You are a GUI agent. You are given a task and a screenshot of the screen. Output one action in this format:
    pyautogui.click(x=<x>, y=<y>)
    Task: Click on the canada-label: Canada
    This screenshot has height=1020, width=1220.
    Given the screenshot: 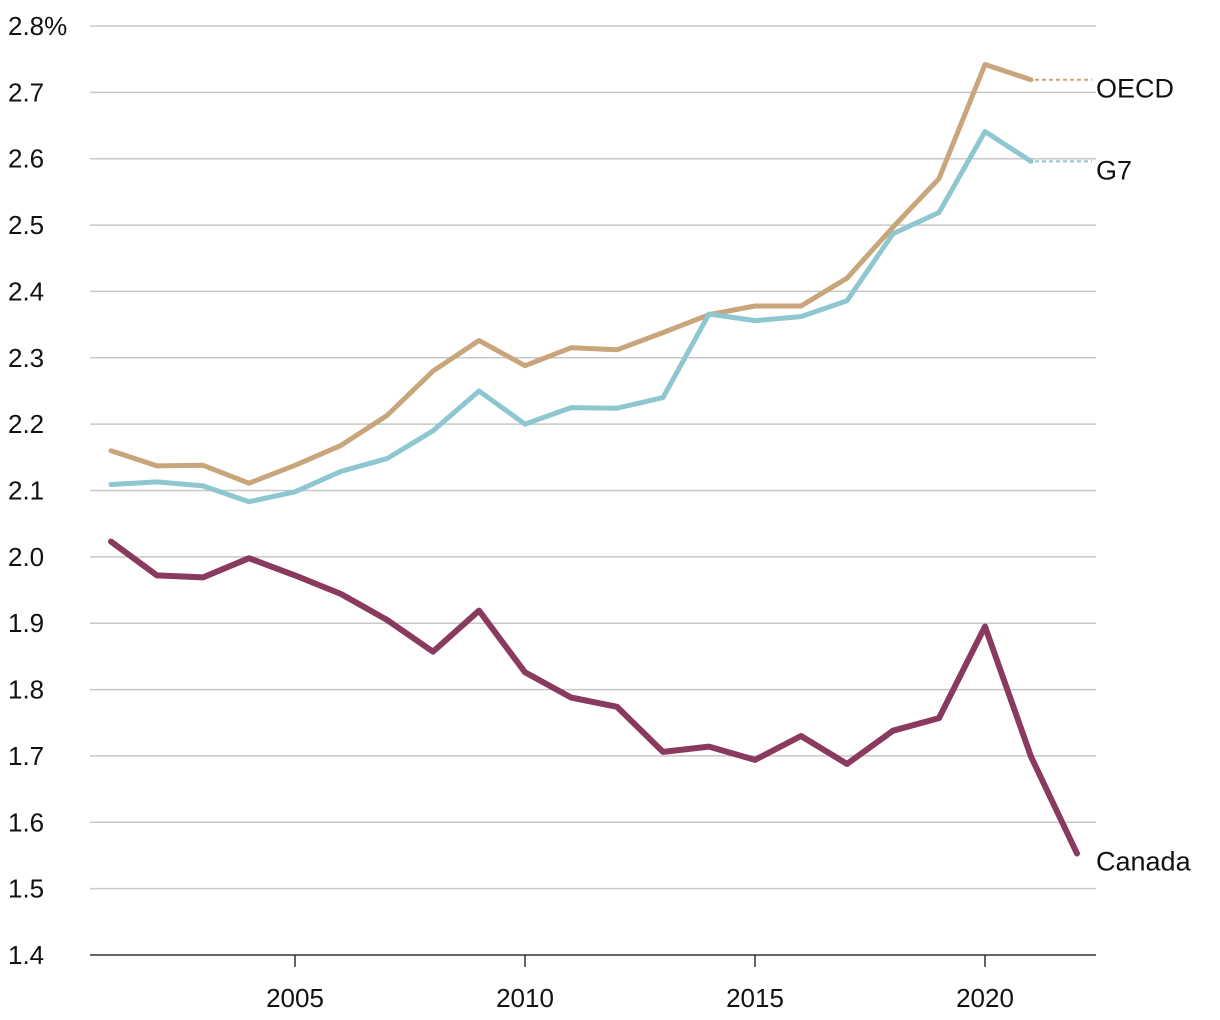 What is the action you would take?
    pyautogui.click(x=1144, y=861)
    